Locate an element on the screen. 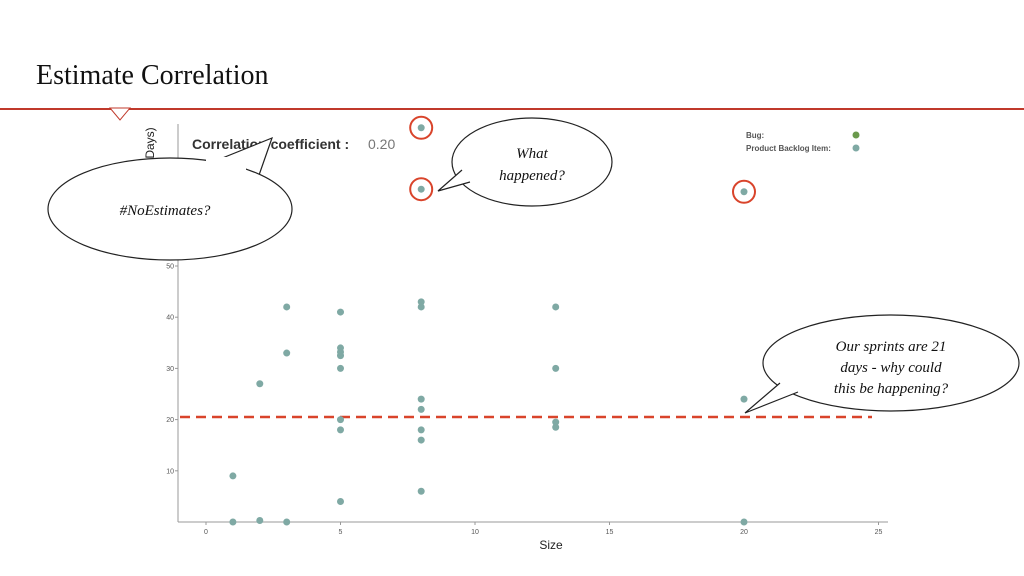 This screenshot has width=1024, height=576. legend-bug-marker is located at coordinates (856, 135).